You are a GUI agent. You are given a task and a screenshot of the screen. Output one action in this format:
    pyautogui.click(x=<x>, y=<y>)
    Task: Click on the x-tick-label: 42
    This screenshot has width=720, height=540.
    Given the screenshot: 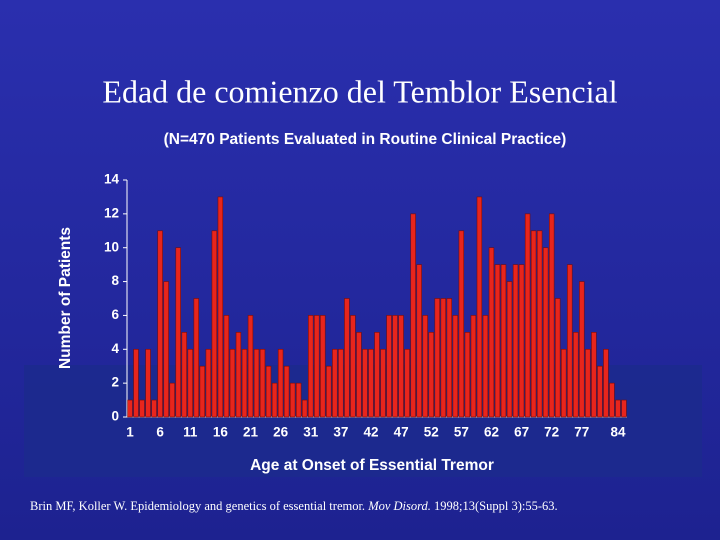 What is the action you would take?
    pyautogui.click(x=370, y=432)
    